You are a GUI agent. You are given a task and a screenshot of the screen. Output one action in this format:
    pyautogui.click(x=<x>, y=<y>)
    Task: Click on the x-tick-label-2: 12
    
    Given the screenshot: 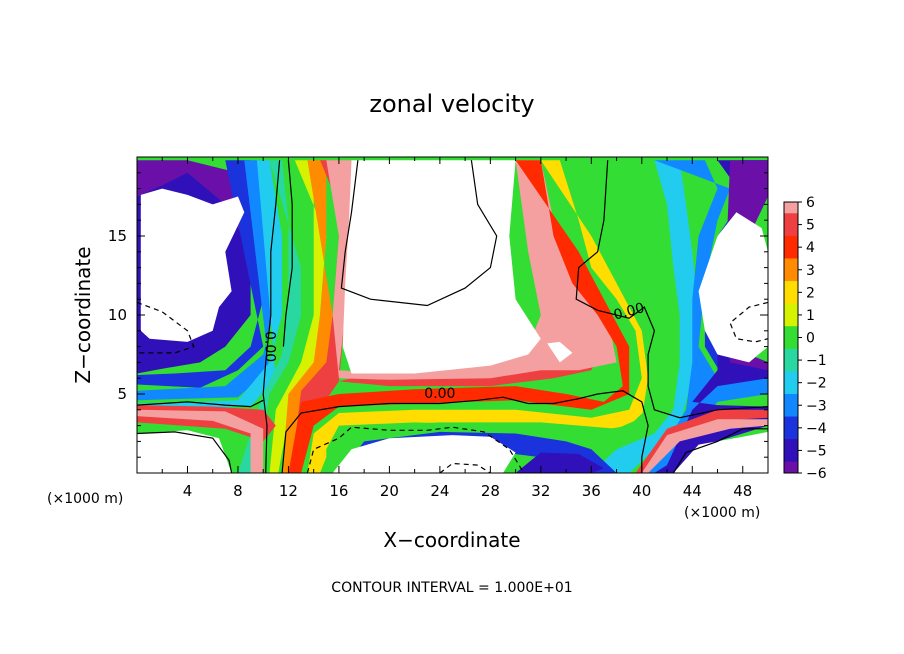 What is the action you would take?
    pyautogui.click(x=288, y=491)
    